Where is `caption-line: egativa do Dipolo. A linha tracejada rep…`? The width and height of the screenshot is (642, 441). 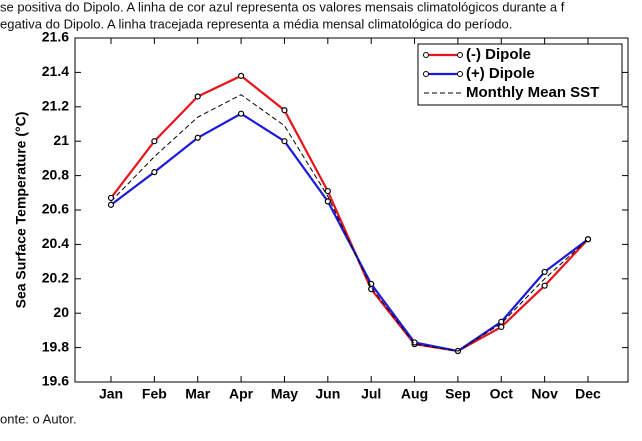
caption-line: egativa do Dipolo. A linha tracejada rep… is located at coordinates (256, 23).